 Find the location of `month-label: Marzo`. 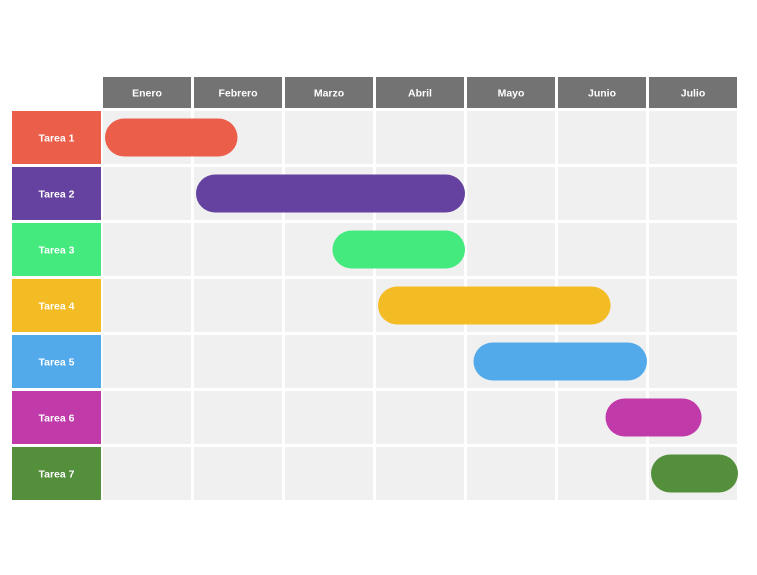

month-label: Marzo is located at coordinates (329, 94).